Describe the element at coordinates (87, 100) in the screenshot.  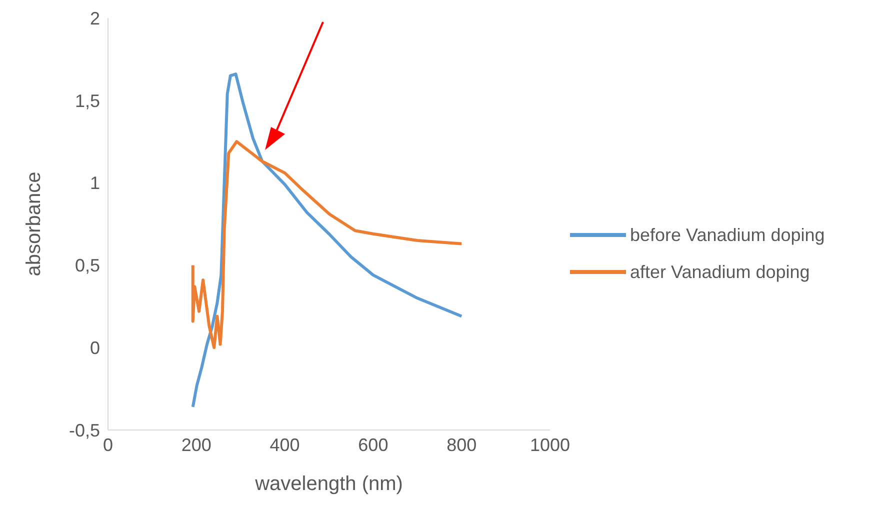
I see `y-tick-label: 1,5` at that location.